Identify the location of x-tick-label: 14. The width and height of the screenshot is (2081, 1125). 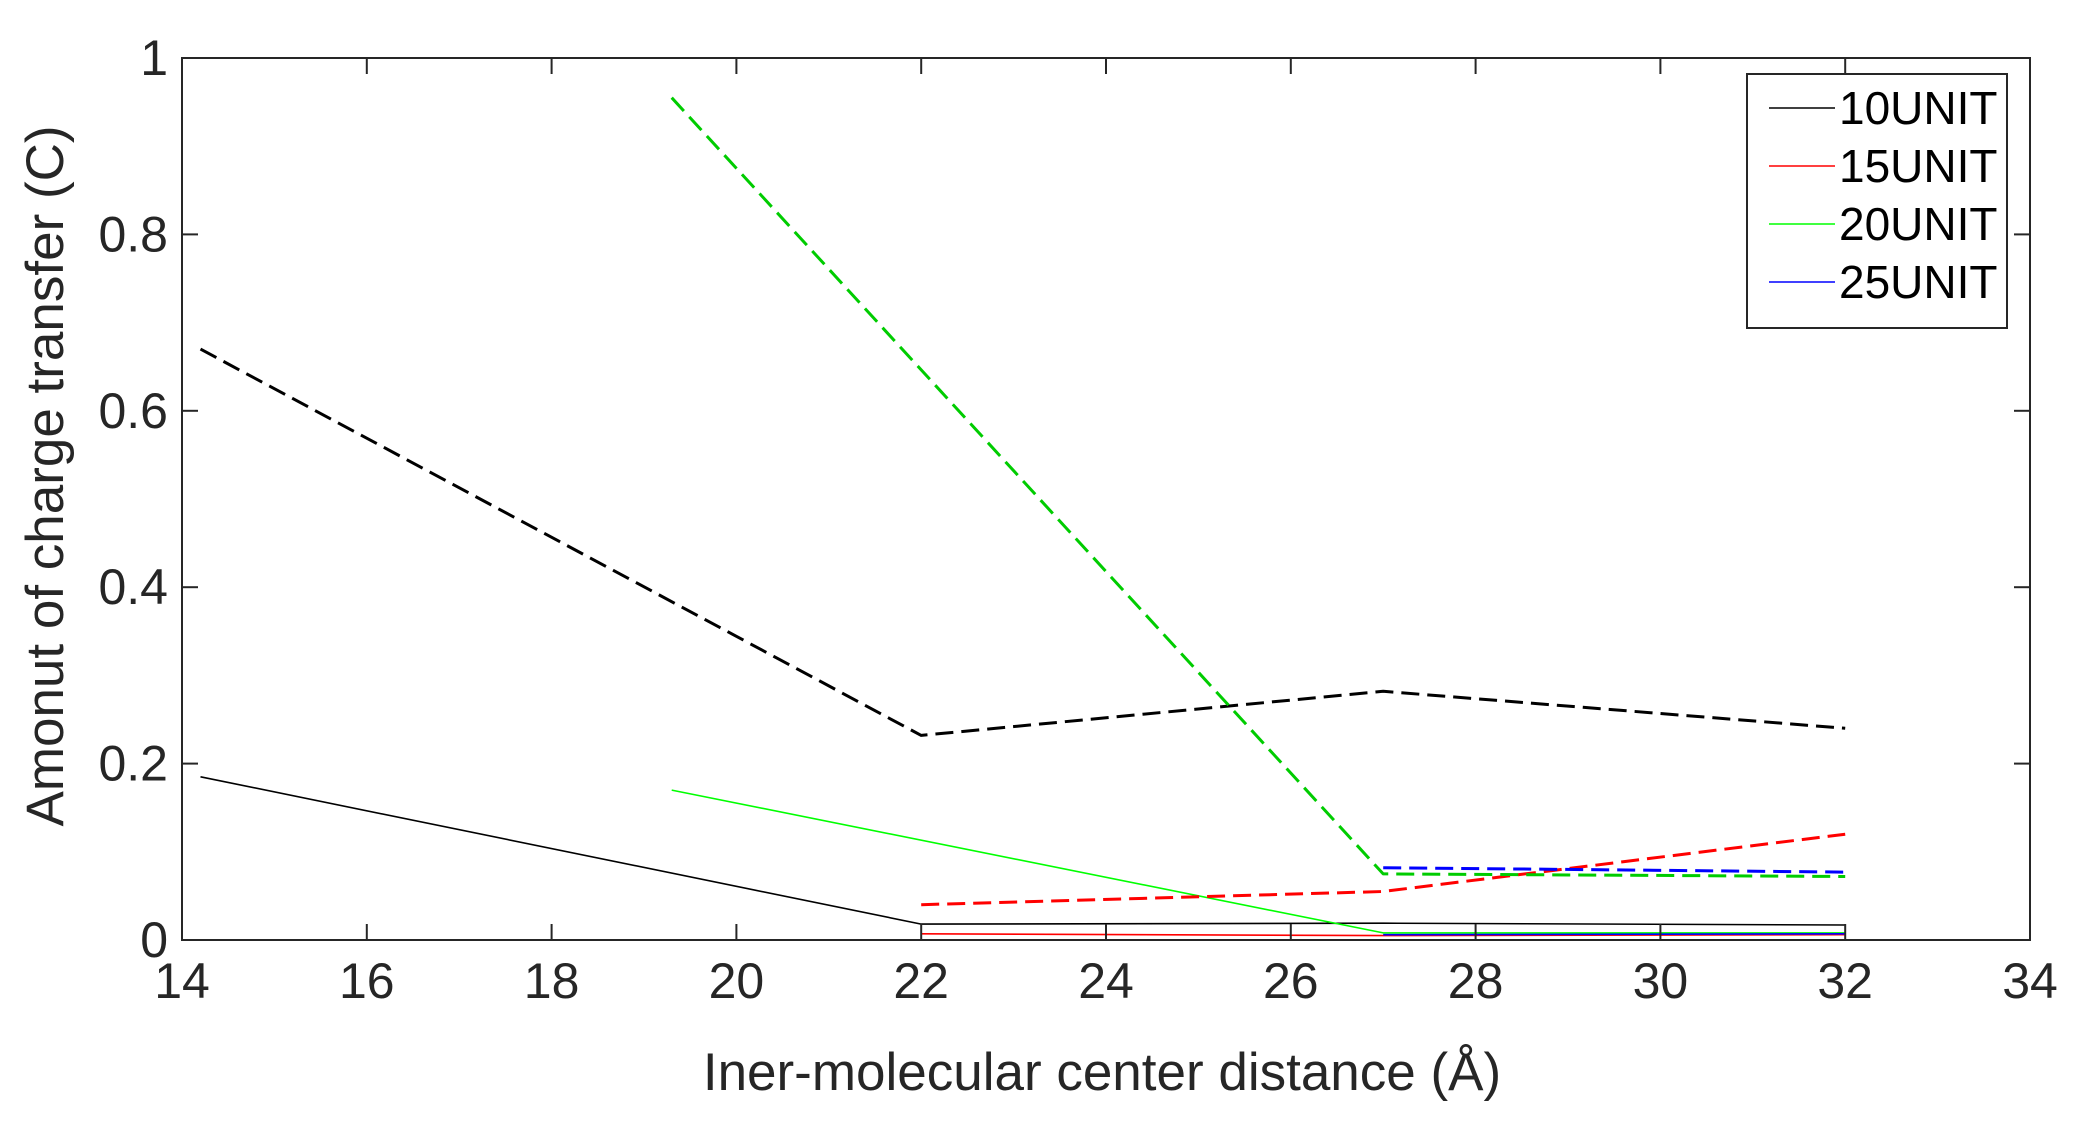
(182, 981).